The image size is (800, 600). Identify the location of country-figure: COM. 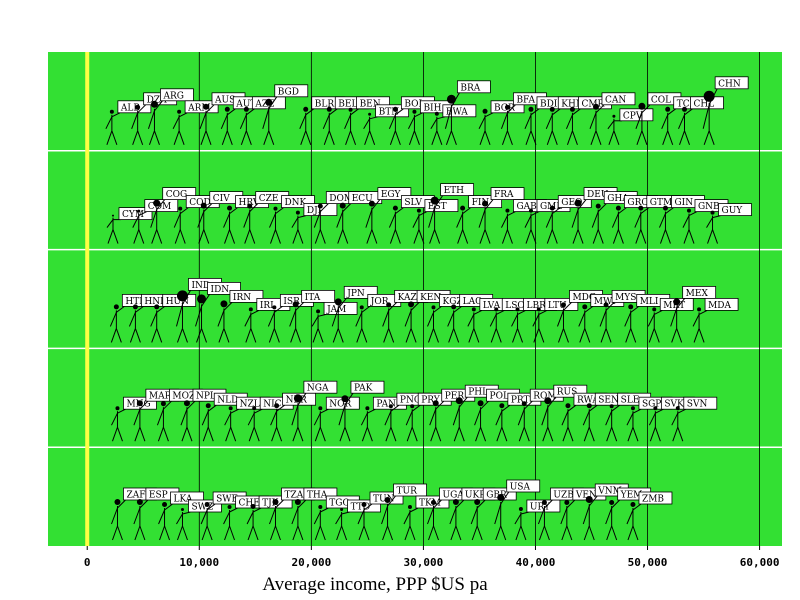
(155, 221).